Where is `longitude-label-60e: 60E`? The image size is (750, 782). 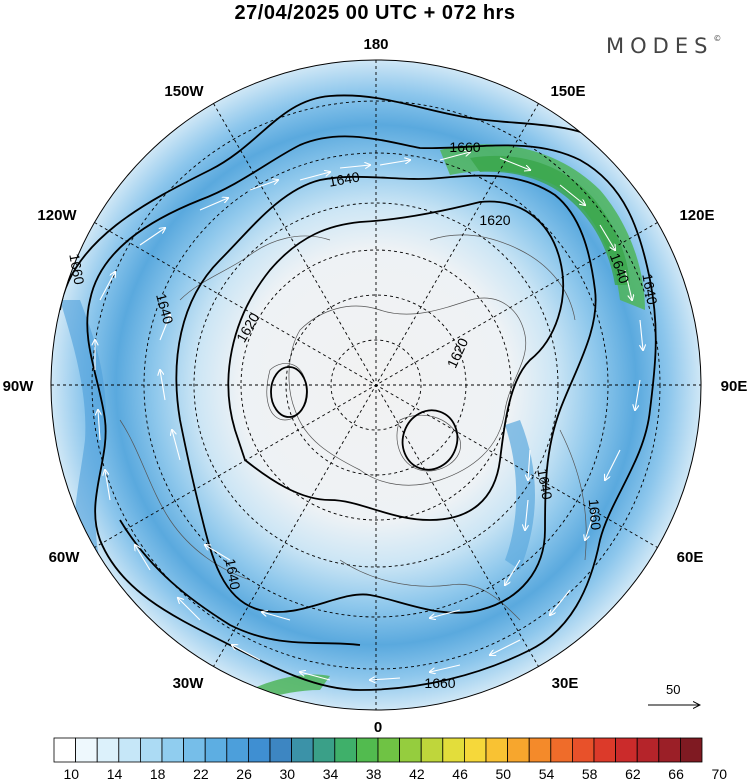
longitude-label-60e: 60E is located at coordinates (690, 557).